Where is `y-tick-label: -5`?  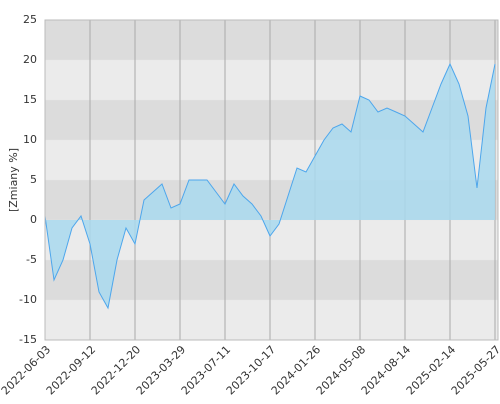 y-tick-label: -5 is located at coordinates (31, 259).